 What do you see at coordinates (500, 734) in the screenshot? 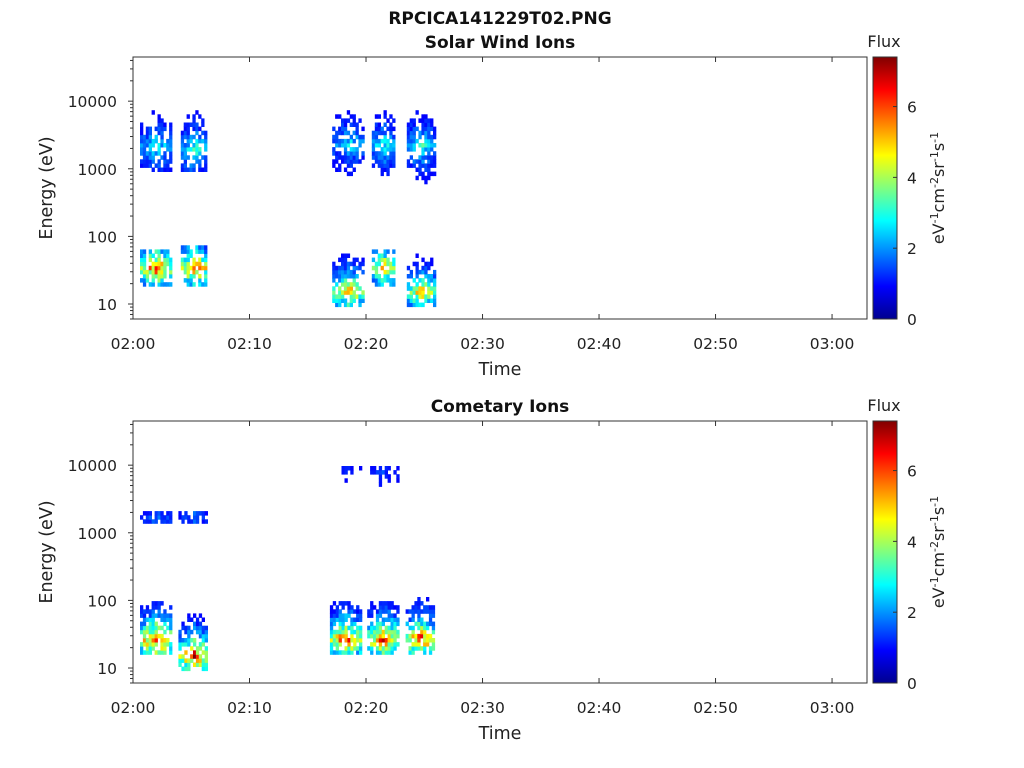
I see `x-axis-label: Time` at bounding box center [500, 734].